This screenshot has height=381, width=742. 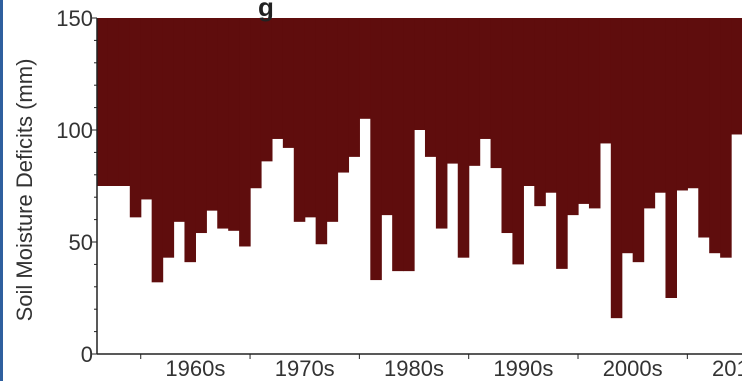 What do you see at coordinates (727, 368) in the screenshot?
I see `x-tick-label: 2010s` at bounding box center [727, 368].